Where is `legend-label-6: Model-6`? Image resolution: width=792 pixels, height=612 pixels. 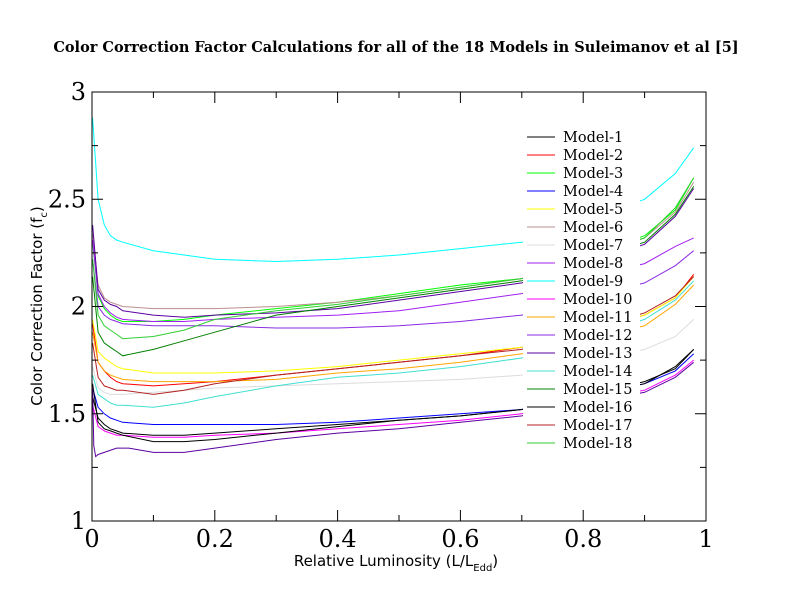 legend-label-6: Model-6 is located at coordinates (593, 228).